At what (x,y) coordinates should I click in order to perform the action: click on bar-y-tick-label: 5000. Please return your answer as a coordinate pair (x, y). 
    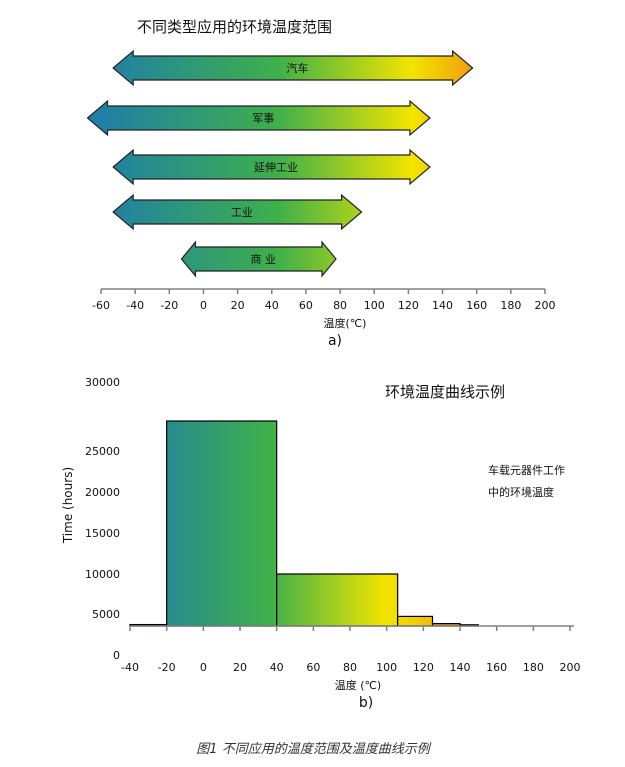
    Looking at the image, I should click on (106, 614).